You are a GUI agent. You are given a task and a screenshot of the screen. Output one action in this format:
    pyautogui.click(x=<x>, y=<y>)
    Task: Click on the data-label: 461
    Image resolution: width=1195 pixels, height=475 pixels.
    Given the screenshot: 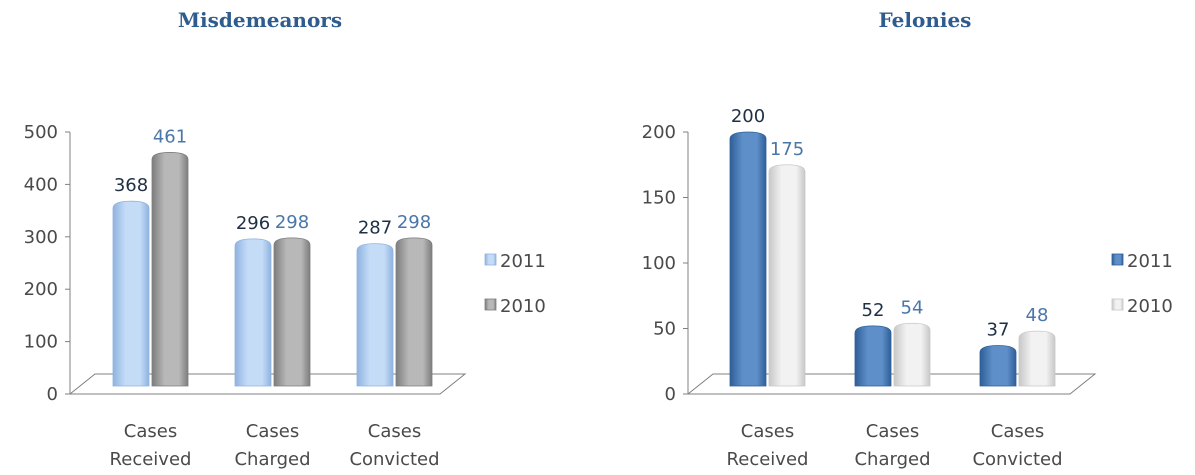 What is the action you would take?
    pyautogui.click(x=170, y=136)
    